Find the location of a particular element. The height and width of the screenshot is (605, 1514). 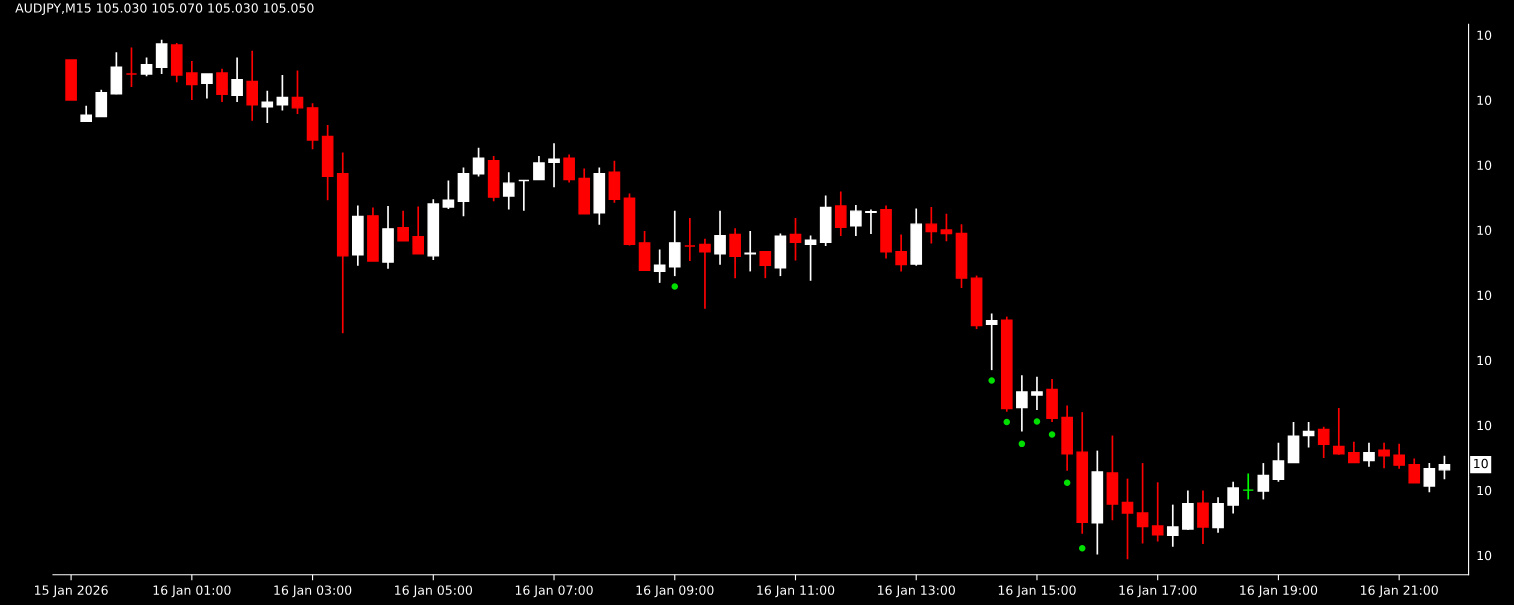

x-tick-label: 16 Jan 03:00 is located at coordinates (313, 591).